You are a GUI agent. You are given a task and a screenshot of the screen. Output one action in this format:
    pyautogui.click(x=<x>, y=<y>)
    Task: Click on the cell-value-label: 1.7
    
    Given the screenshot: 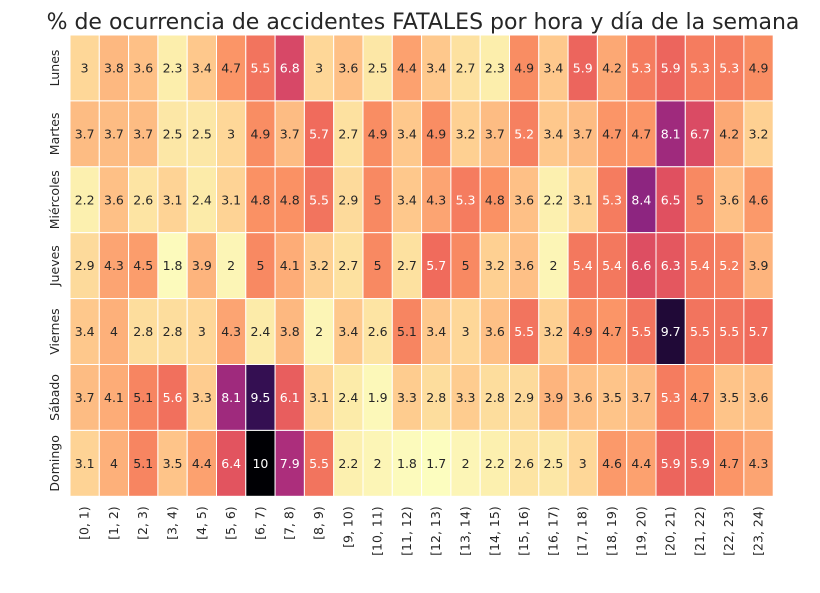 What is the action you would take?
    pyautogui.click(x=436, y=463)
    